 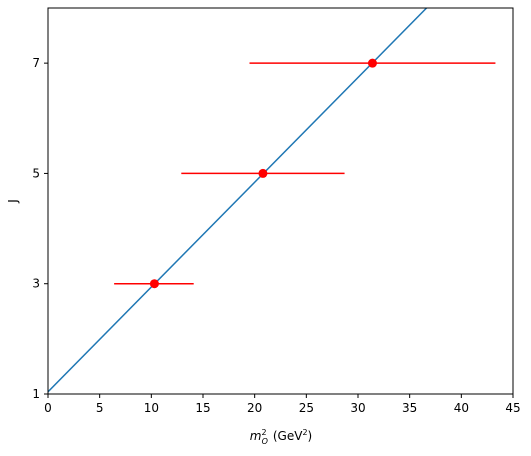 I want to click on y-tick-label: 7, so click(x=36, y=63).